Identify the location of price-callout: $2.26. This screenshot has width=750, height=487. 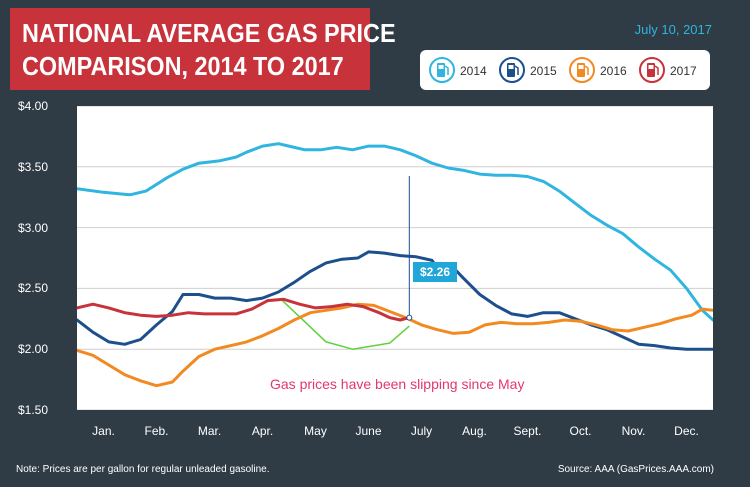
(435, 272).